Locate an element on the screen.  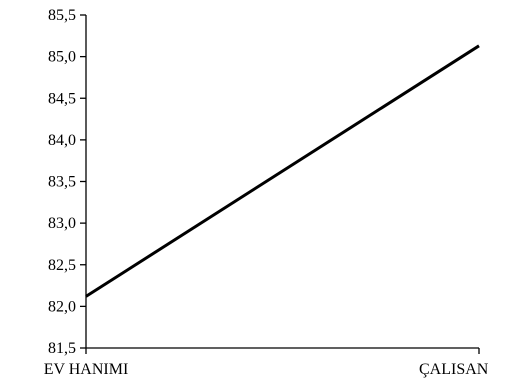
y-tick-label: 84,5 is located at coordinates (62, 98).